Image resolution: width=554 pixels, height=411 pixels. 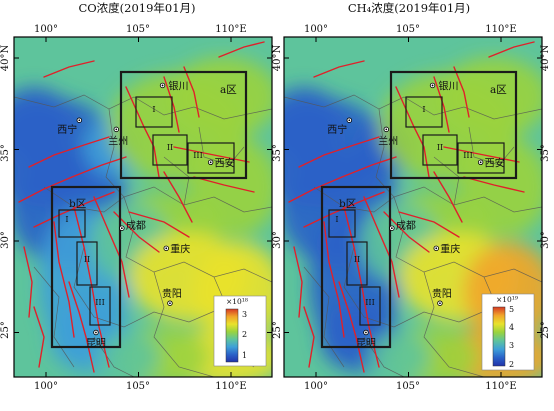 I want to click on city-label: 西宁, so click(x=67, y=129).